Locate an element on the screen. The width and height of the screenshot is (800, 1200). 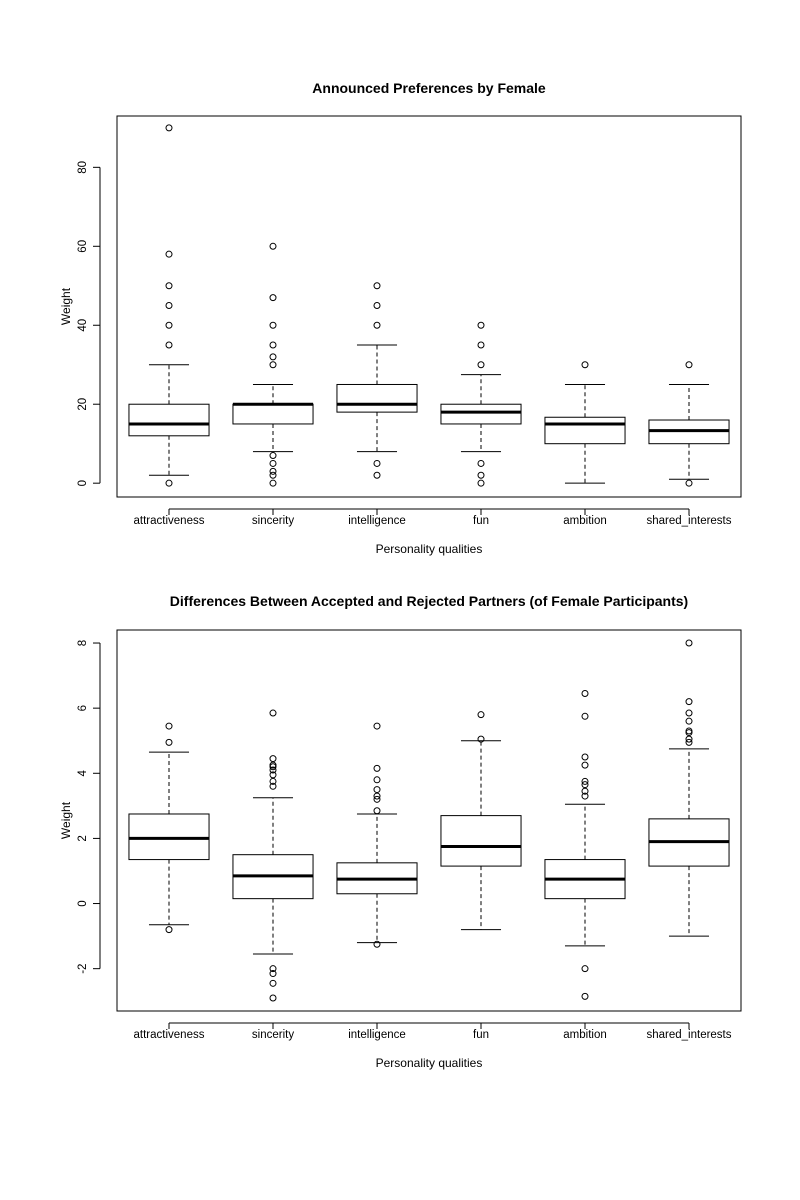
y-tick-label: 6 is located at coordinates (83, 708).